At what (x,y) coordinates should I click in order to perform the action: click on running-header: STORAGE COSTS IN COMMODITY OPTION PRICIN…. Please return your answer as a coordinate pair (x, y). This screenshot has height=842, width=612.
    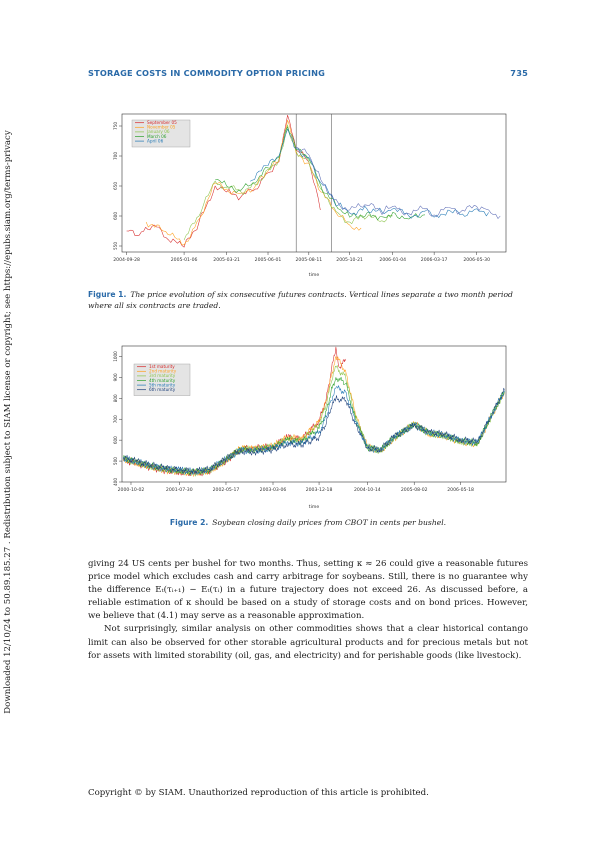
    Looking at the image, I should click on (308, 74).